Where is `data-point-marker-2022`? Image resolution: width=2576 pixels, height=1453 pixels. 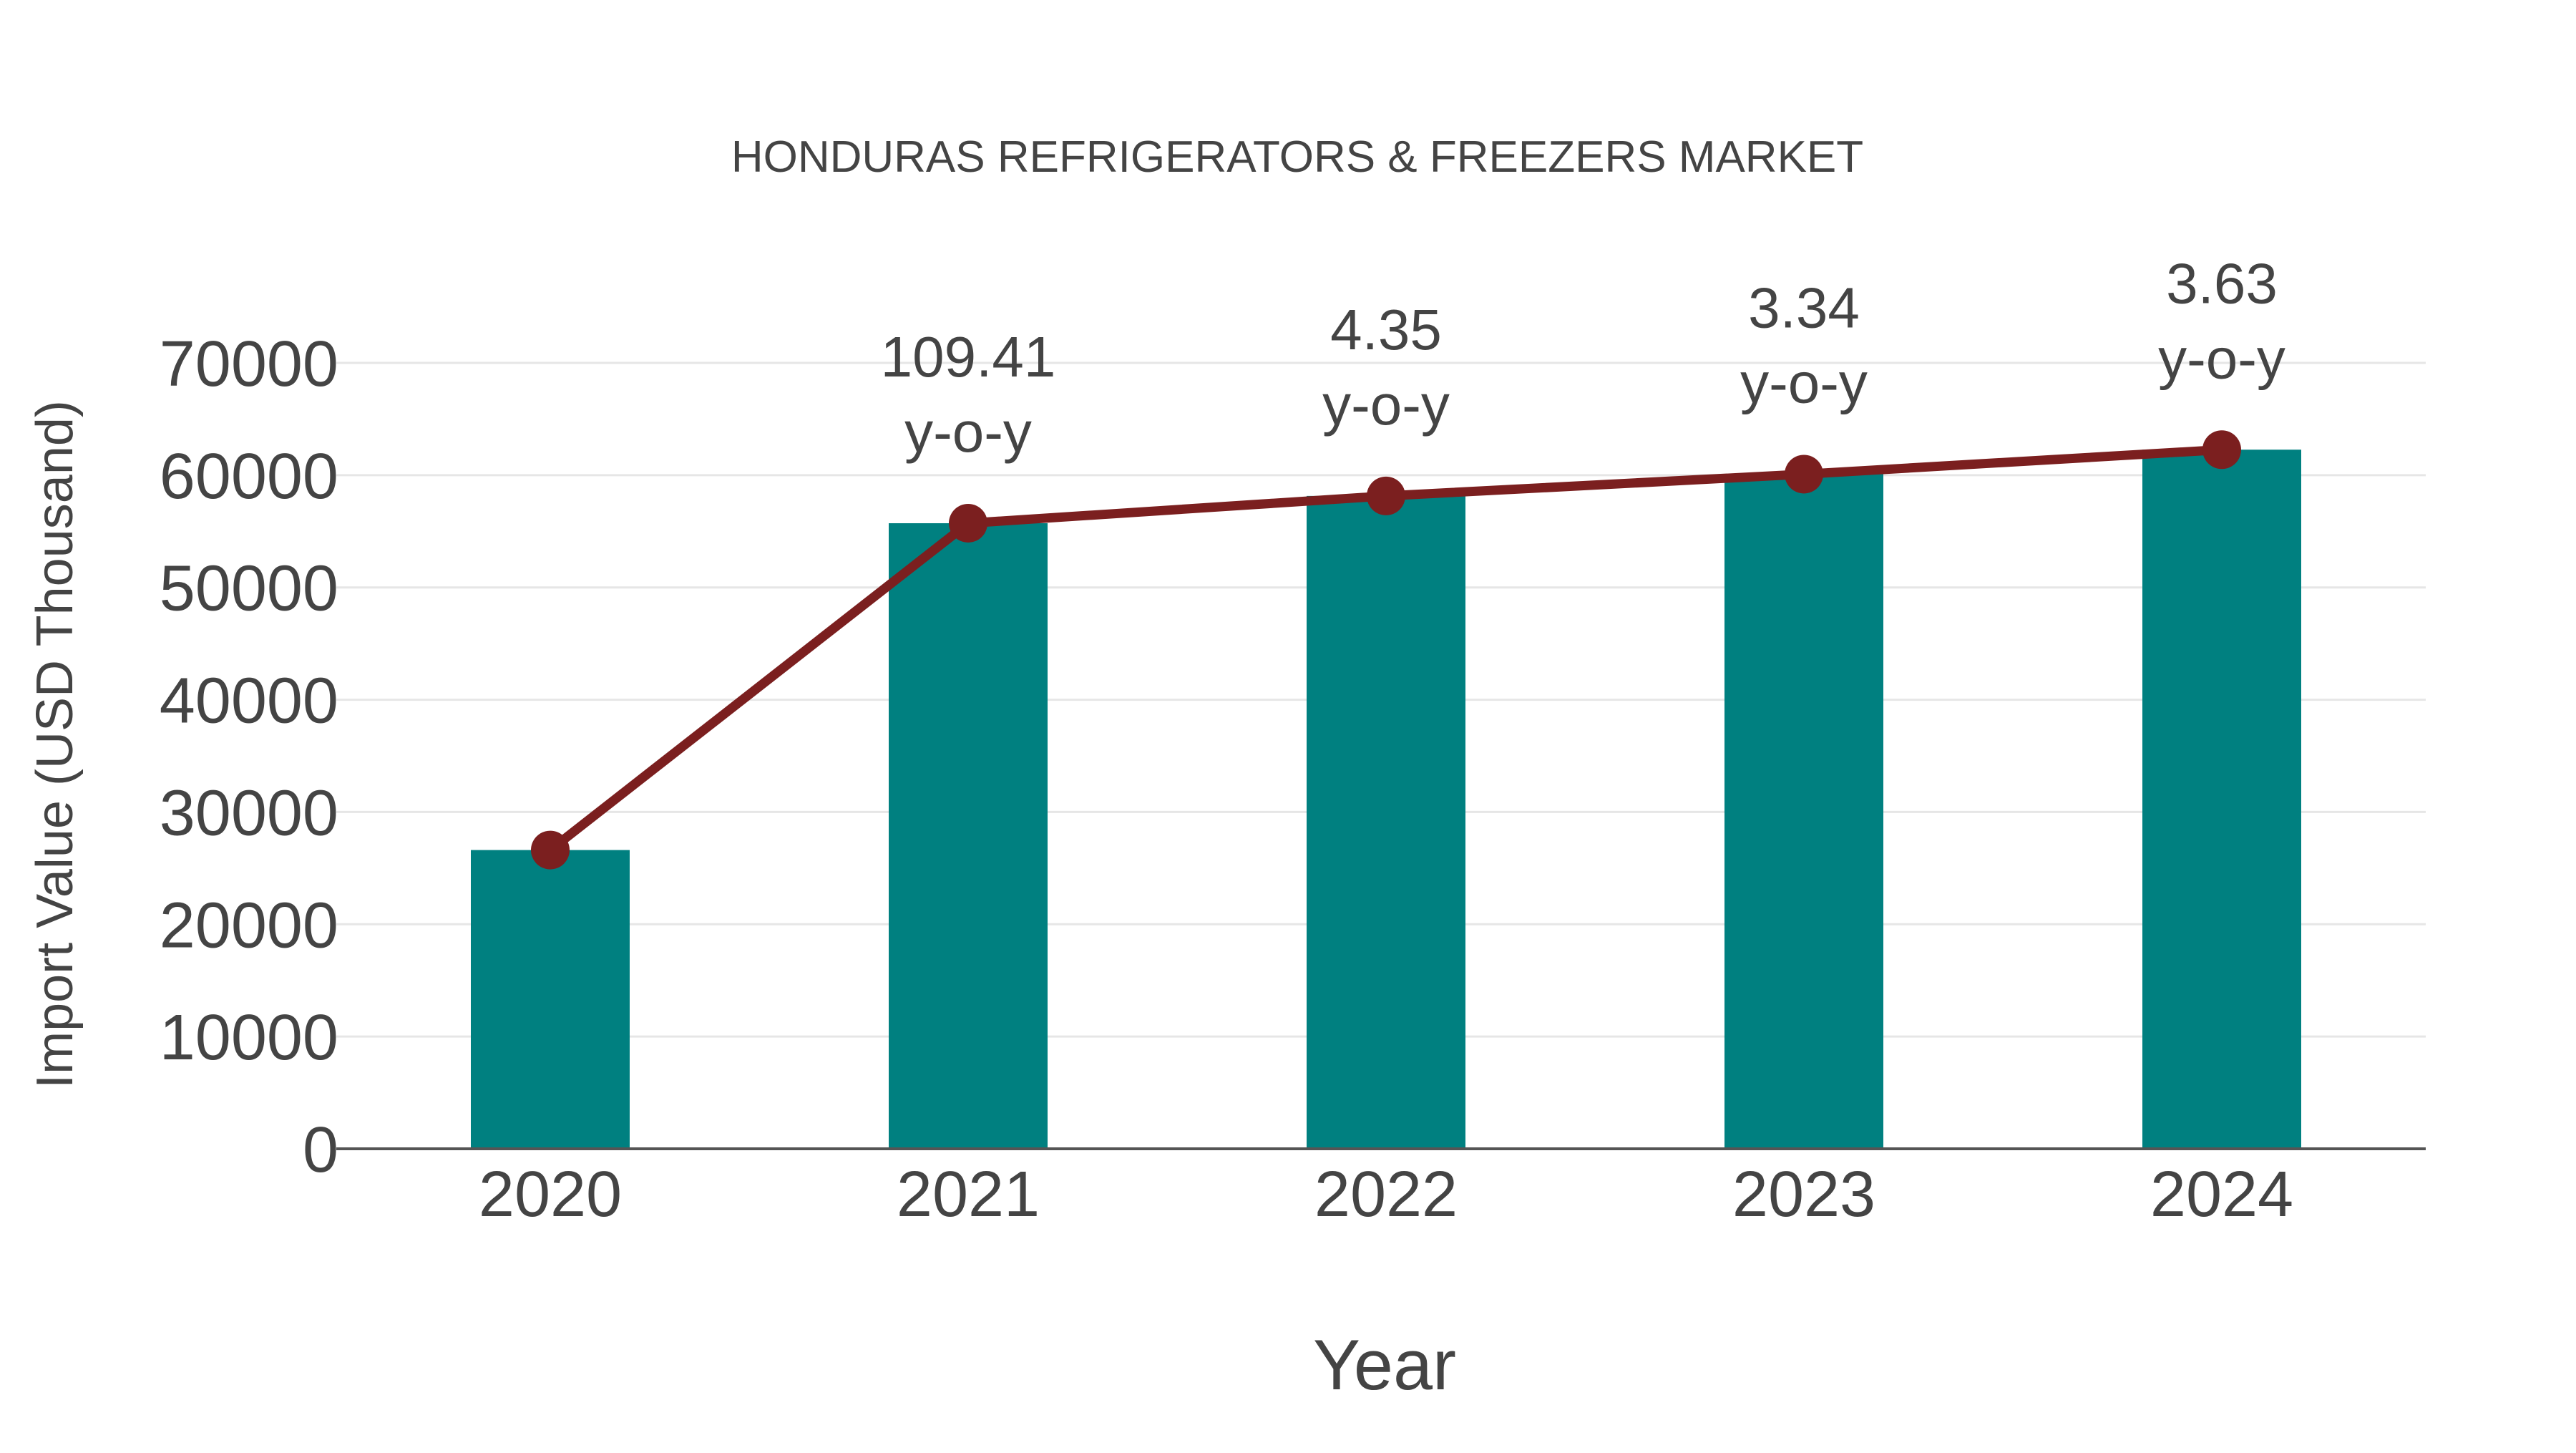 data-point-marker-2022 is located at coordinates (1386, 495).